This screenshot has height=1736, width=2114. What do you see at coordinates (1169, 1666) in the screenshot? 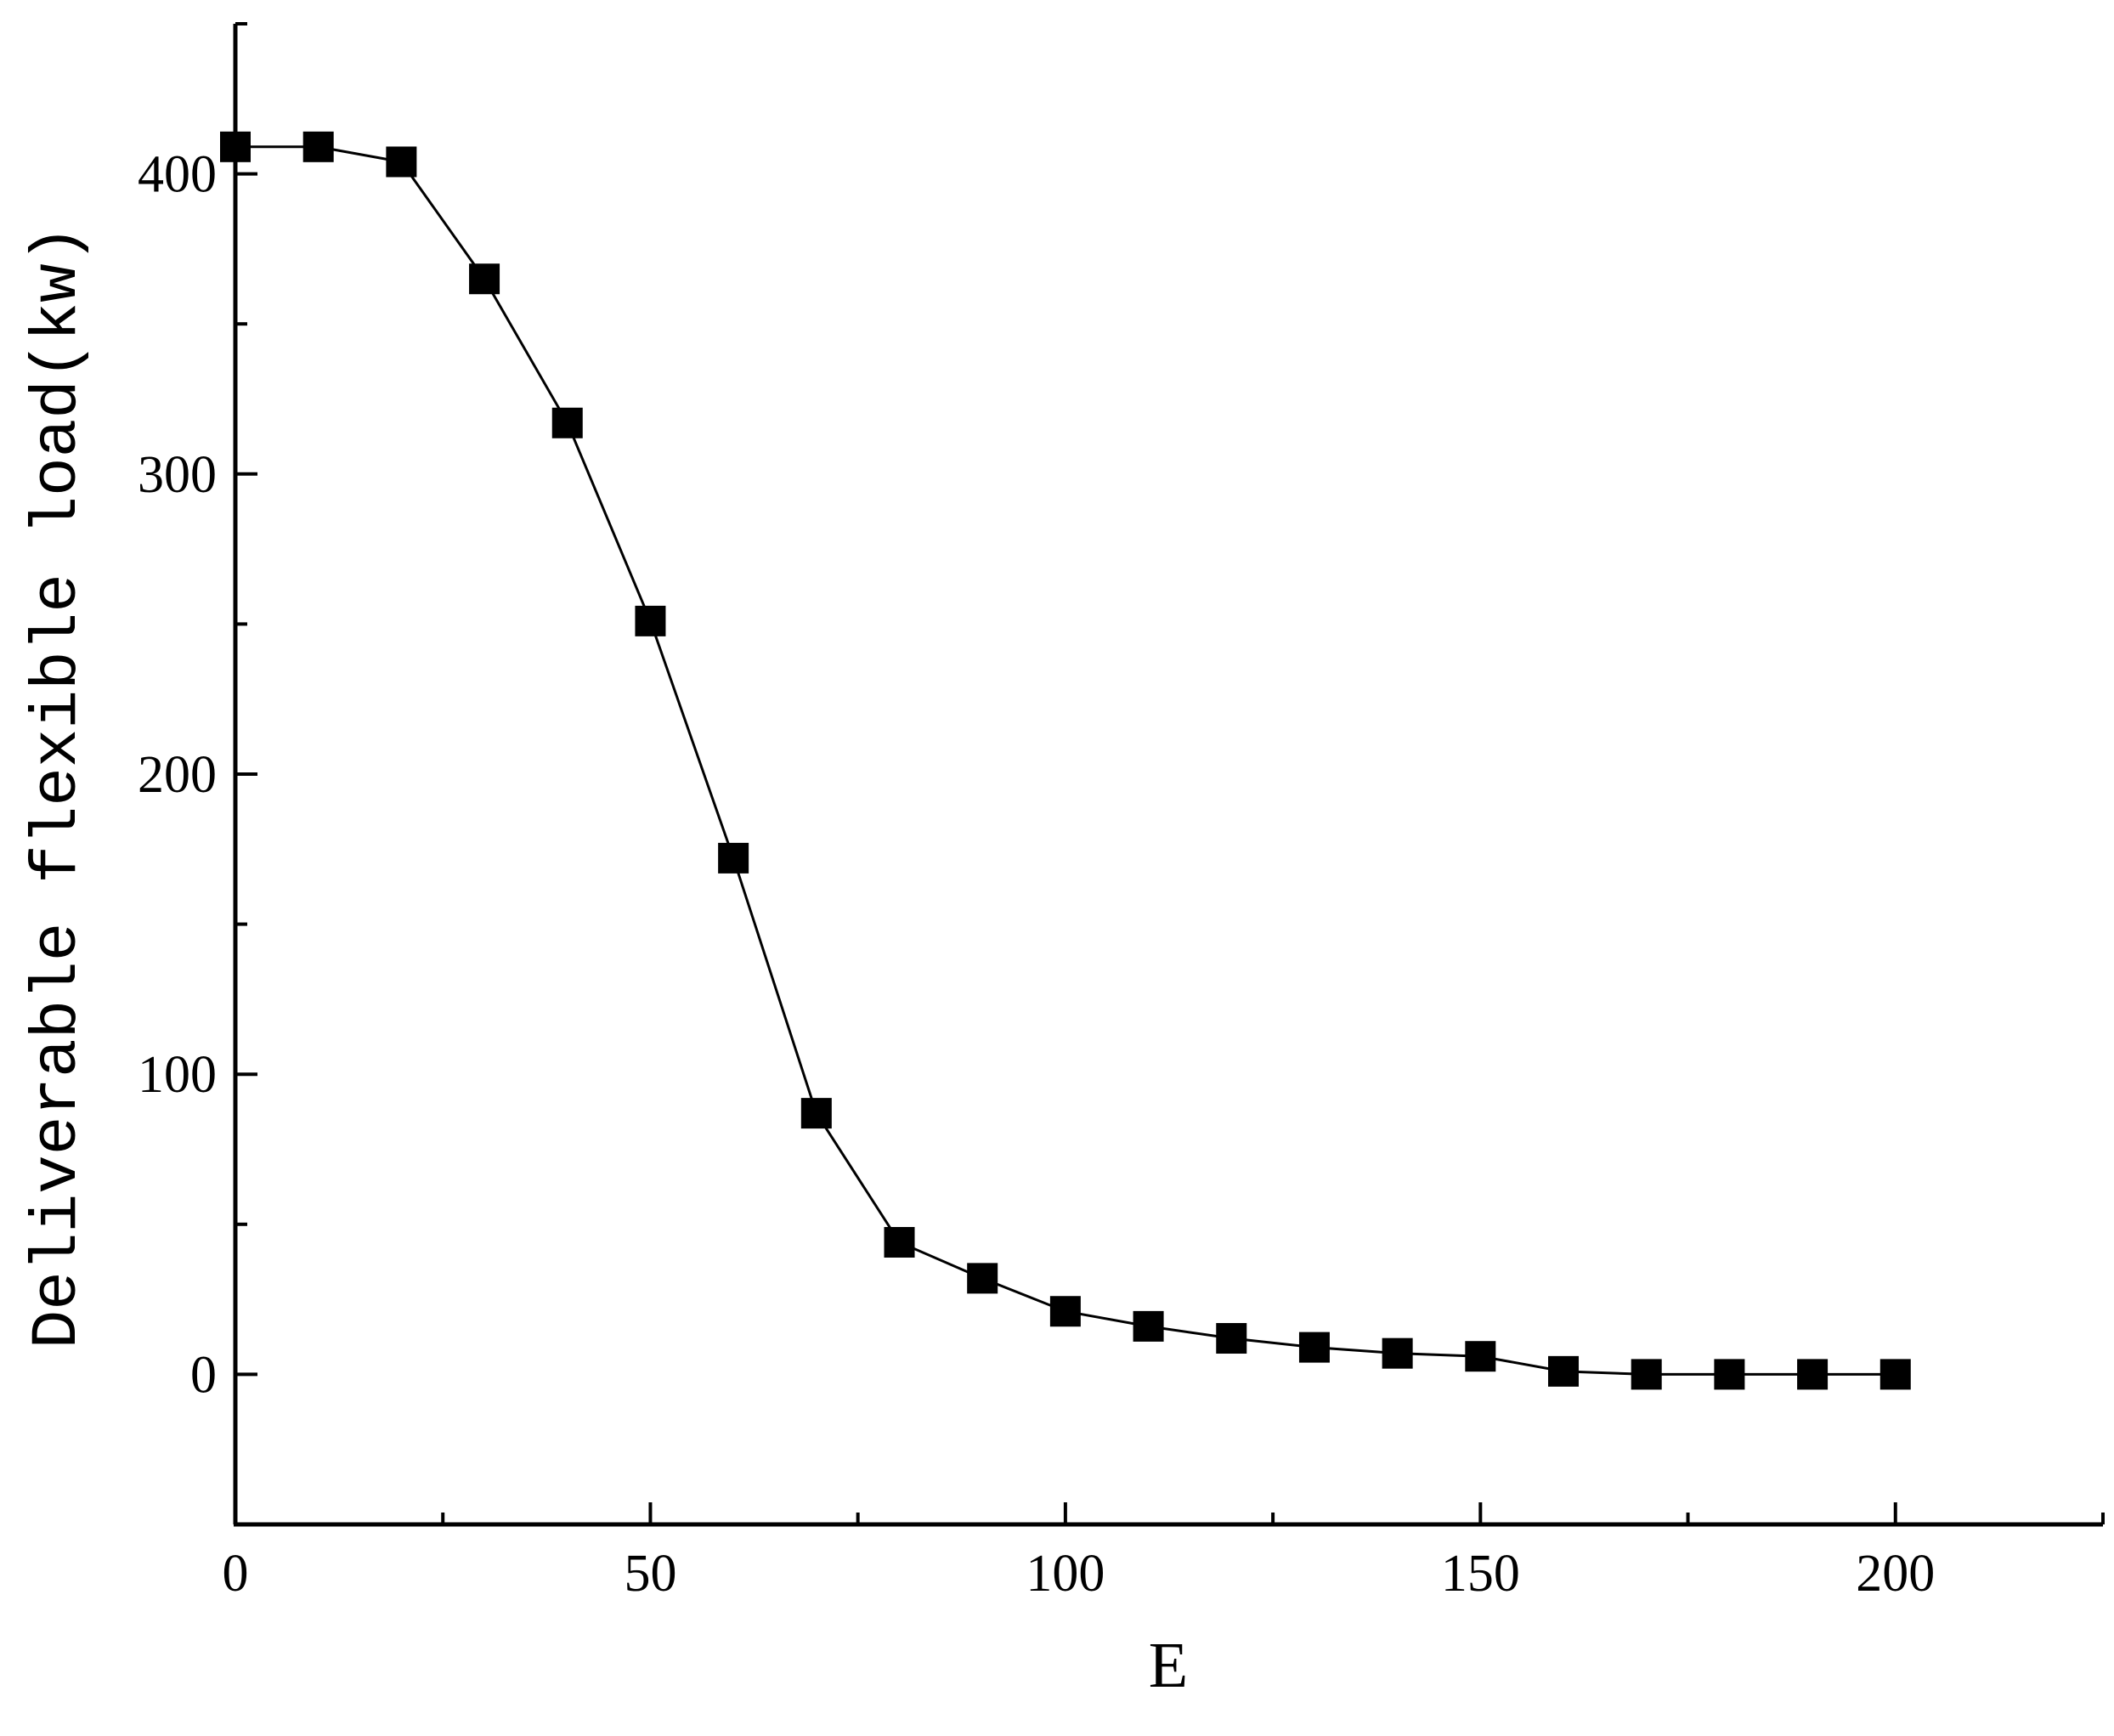
I see `x-axis-title: E` at bounding box center [1169, 1666].